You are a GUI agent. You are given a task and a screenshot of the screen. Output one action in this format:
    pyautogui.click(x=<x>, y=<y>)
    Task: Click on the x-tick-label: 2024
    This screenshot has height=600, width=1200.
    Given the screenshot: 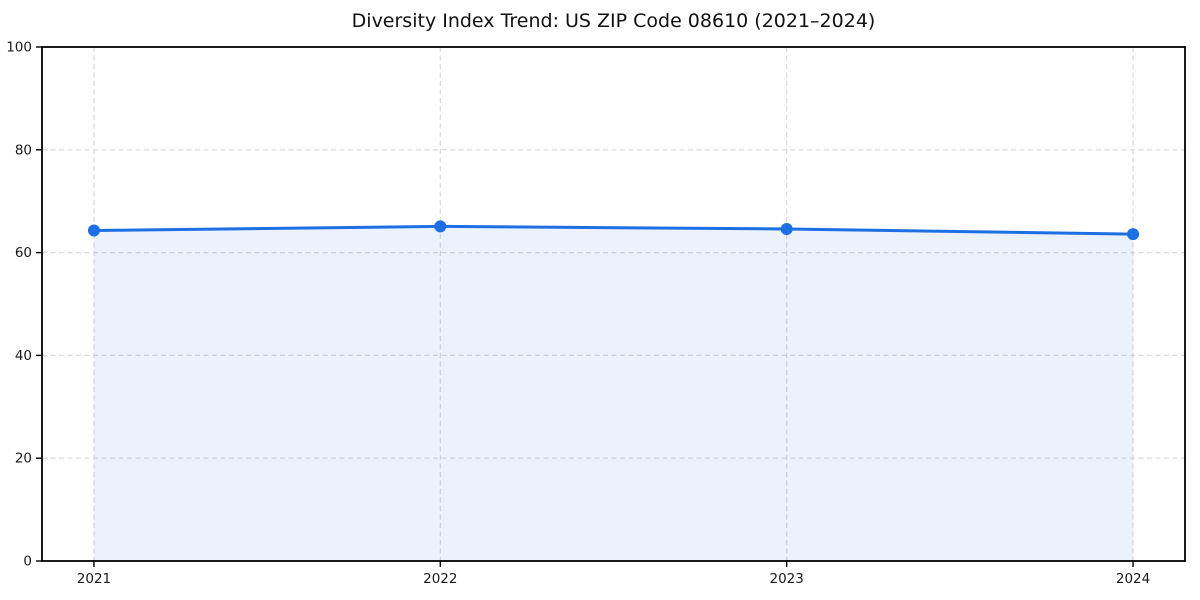 What is the action you would take?
    pyautogui.click(x=1133, y=579)
    